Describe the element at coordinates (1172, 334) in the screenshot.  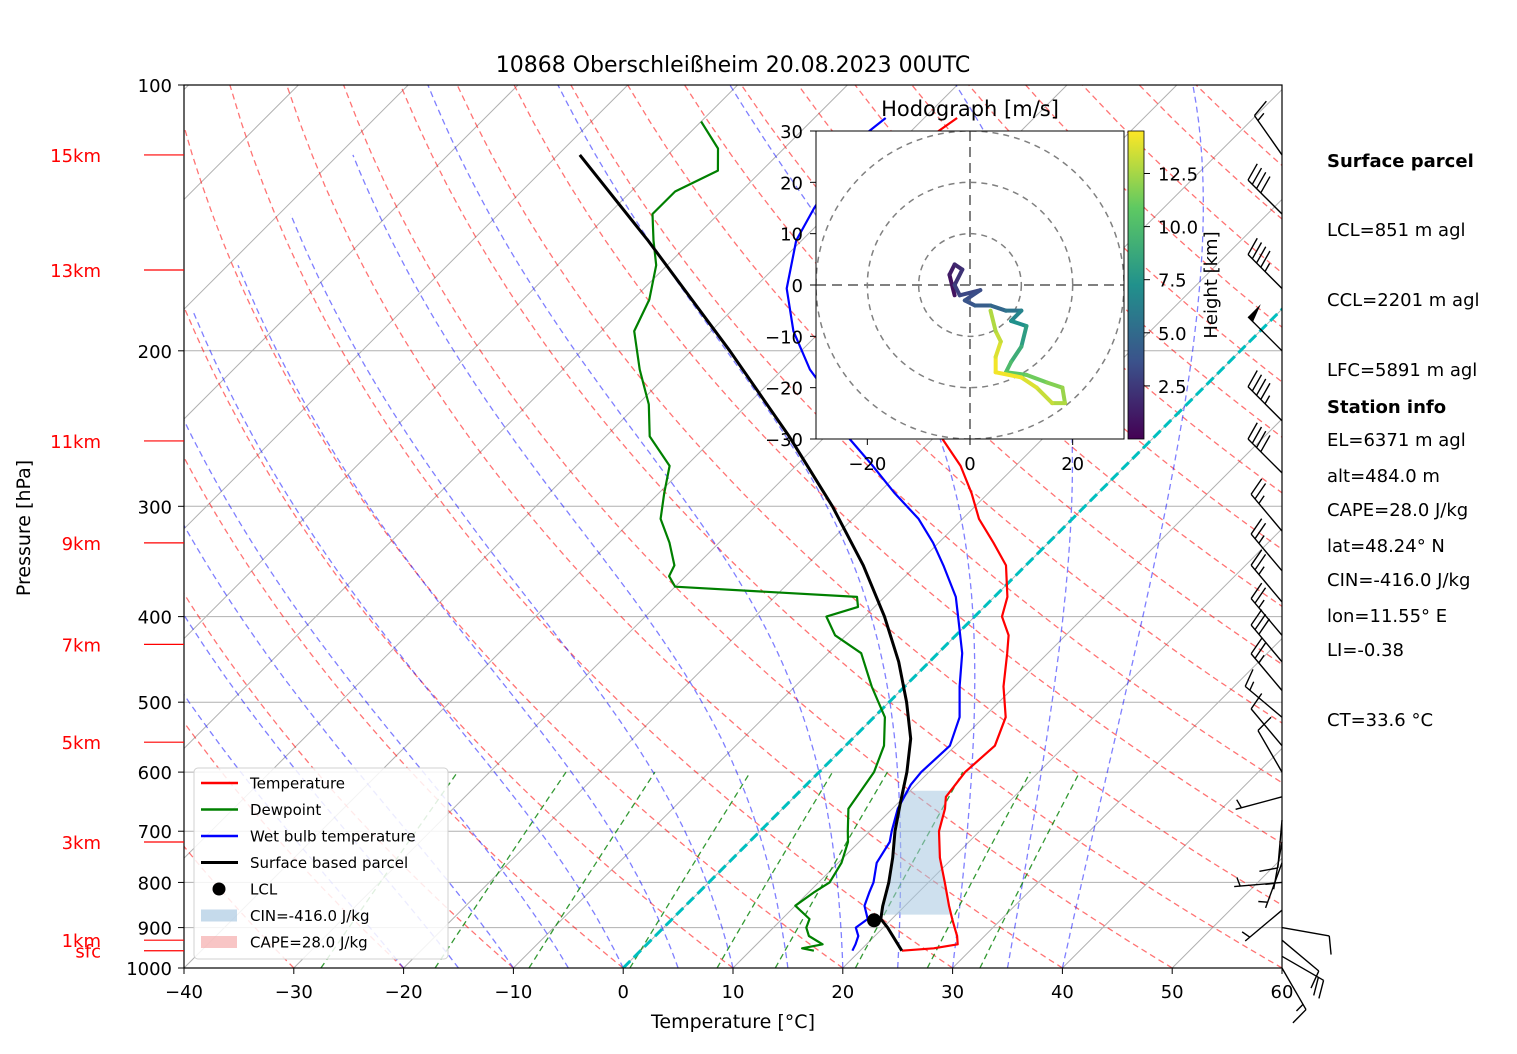
I see `colorbar-tick-label: 5.0` at that location.